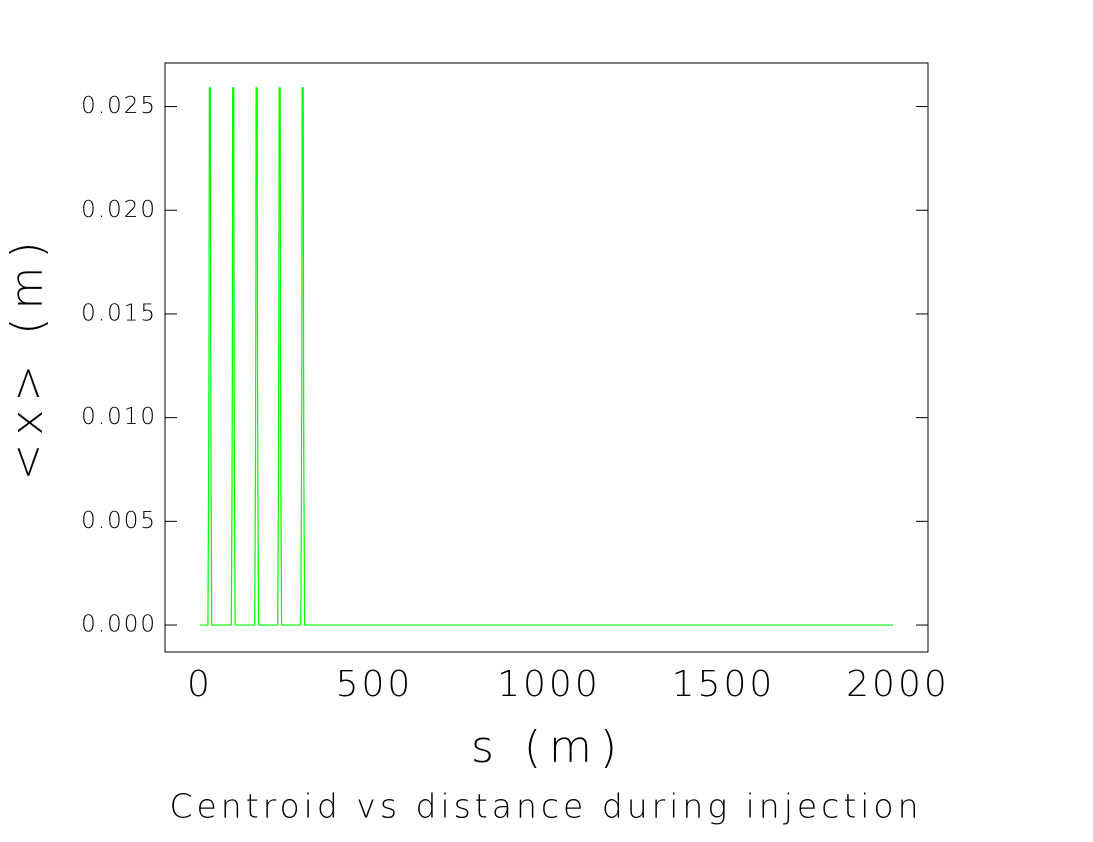 The width and height of the screenshot is (1093, 842). Describe the element at coordinates (119, 521) in the screenshot. I see `y-tick-label: 0.005` at that location.